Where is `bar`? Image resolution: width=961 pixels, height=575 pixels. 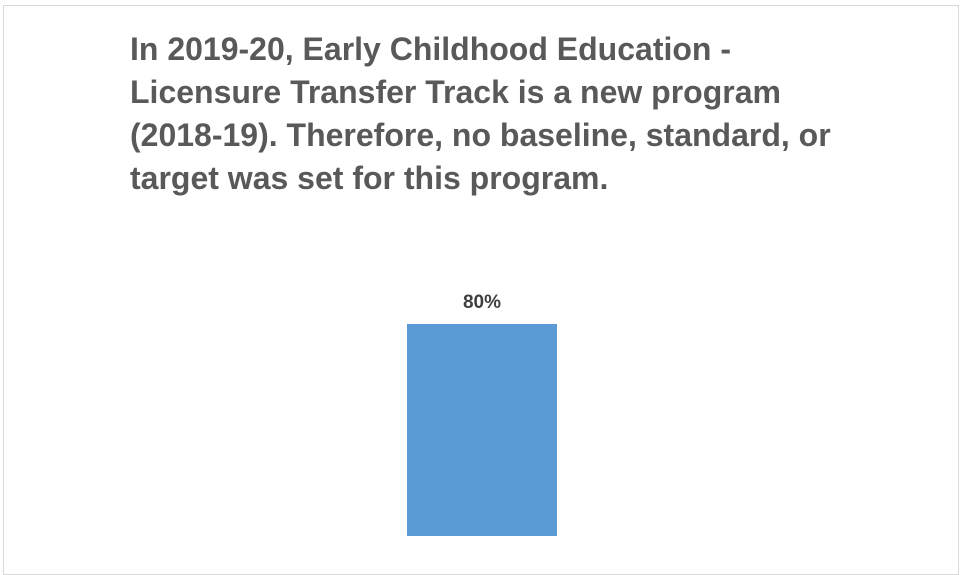
bar is located at coordinates (482, 430).